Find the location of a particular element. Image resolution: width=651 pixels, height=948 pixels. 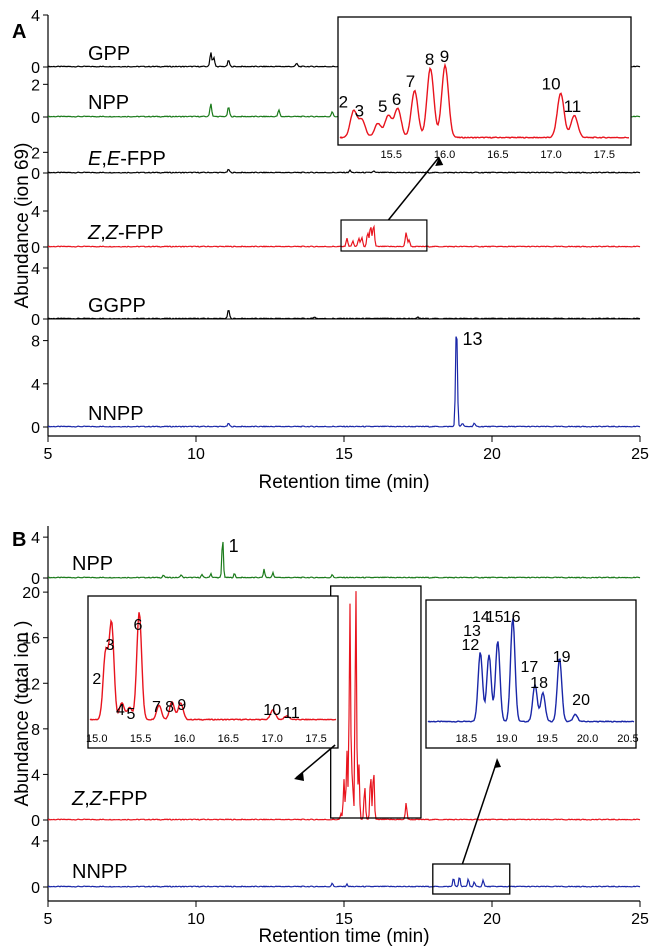

panel-b-trace-1-y-tick-label-5: 20 is located at coordinates (31, 593).